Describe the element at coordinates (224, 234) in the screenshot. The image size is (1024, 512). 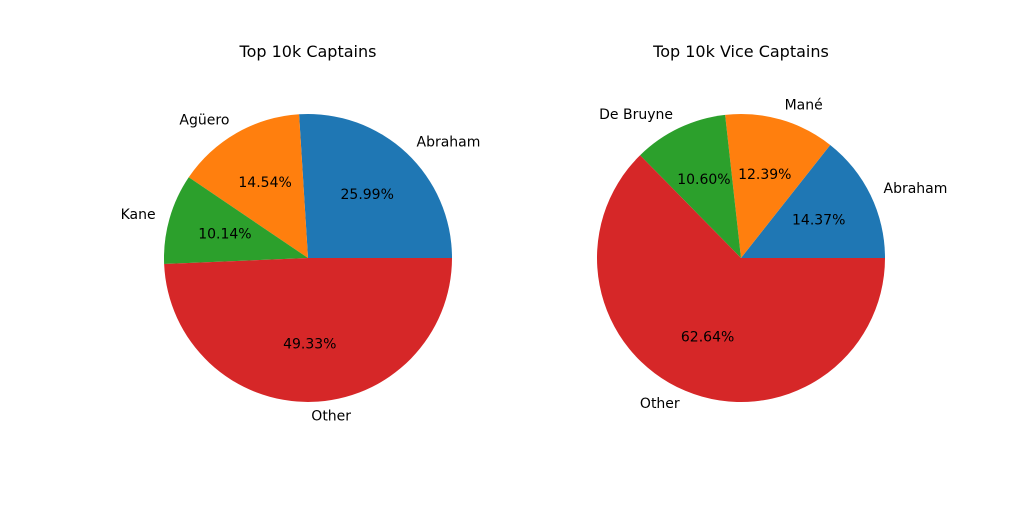
I see `slice-percent-kane: 10.14%` at that location.